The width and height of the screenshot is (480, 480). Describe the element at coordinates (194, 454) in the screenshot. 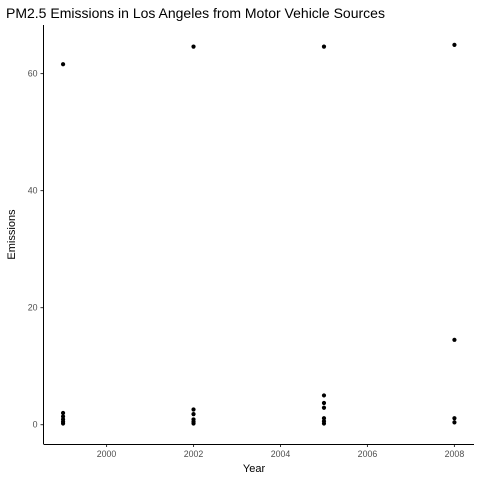

I see `x-tick-label: 2002` at that location.